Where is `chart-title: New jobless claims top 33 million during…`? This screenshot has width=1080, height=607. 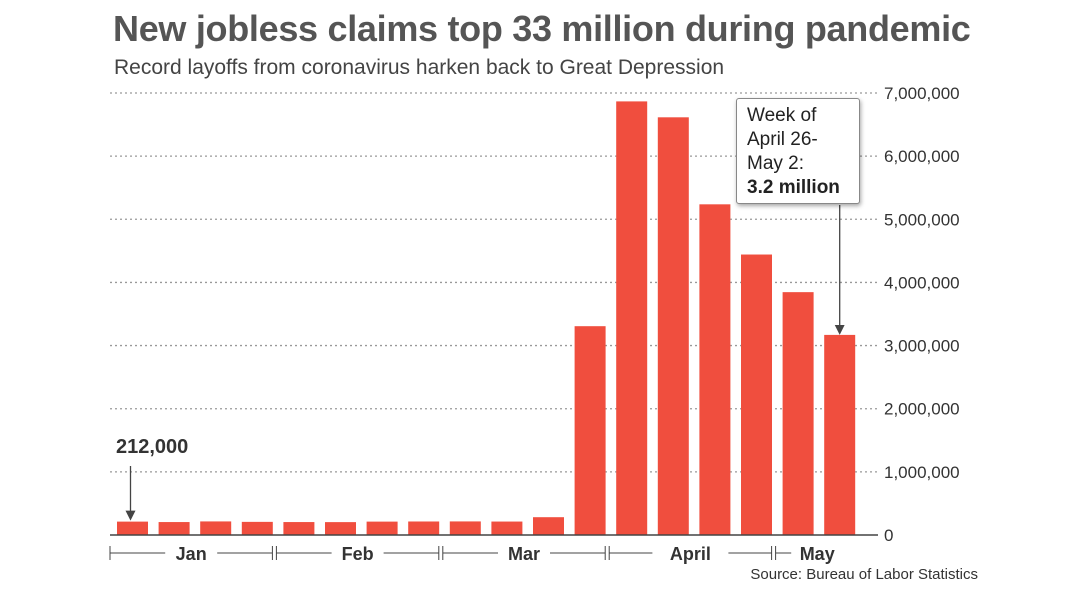
chart-title: New jobless claims top 33 million during… is located at coordinates (542, 28).